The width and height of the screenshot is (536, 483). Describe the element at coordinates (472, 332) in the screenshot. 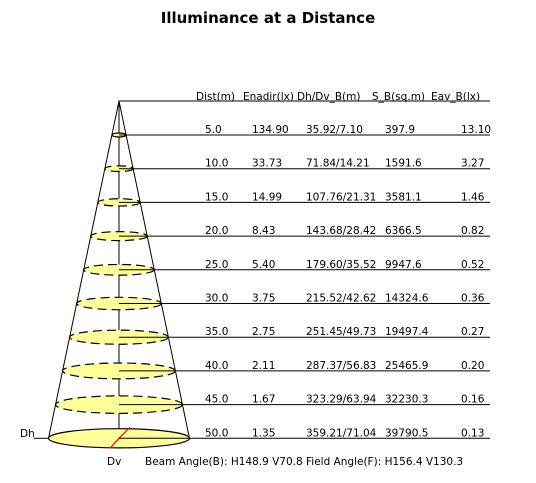

I see `cell-eav: 0.27` at that location.